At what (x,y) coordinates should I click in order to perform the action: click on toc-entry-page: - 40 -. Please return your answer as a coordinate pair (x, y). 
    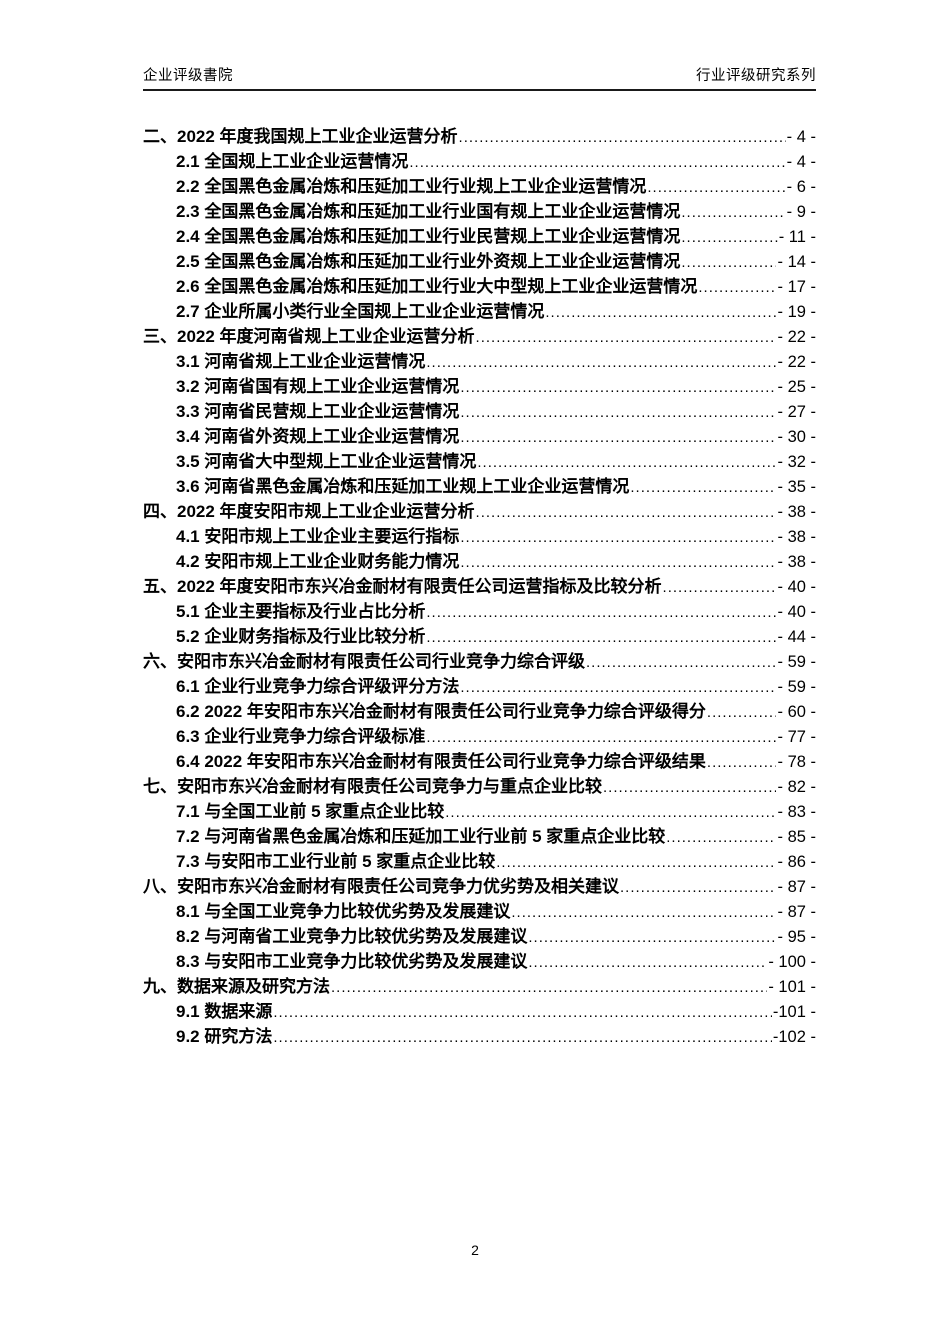
    Looking at the image, I should click on (796, 612).